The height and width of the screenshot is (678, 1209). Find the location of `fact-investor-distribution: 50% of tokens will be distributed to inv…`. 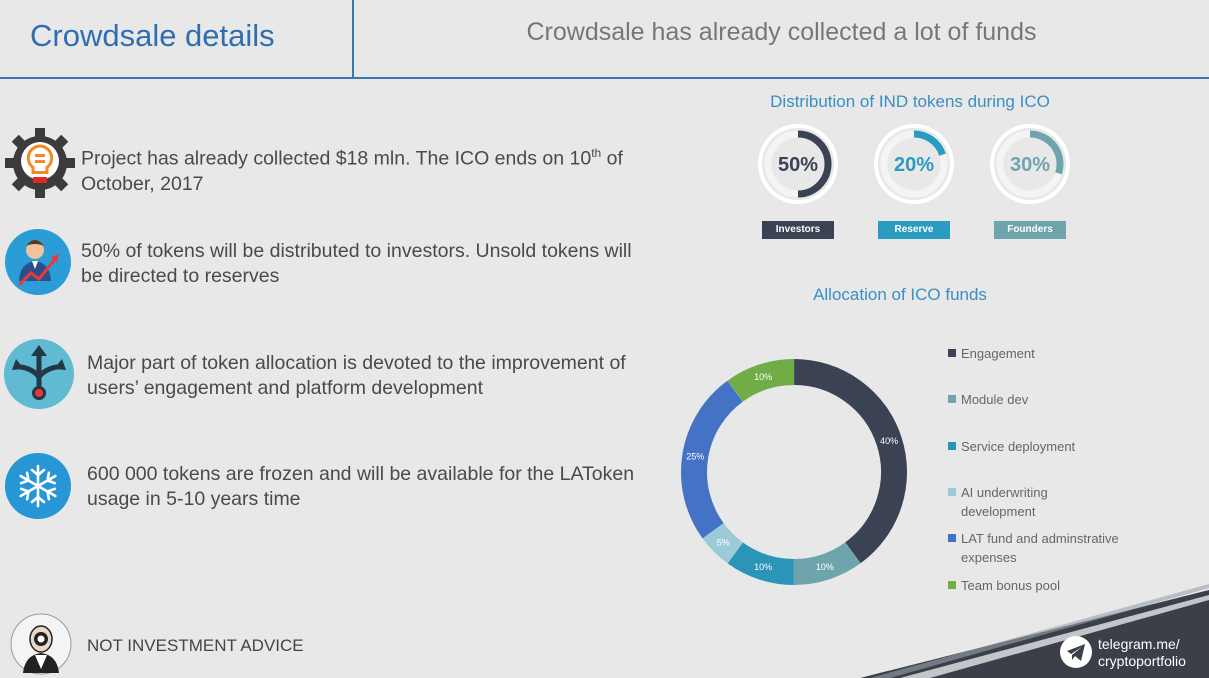

fact-investor-distribution: 50% of tokens will be distributed to inv… is located at coordinates (356, 263).